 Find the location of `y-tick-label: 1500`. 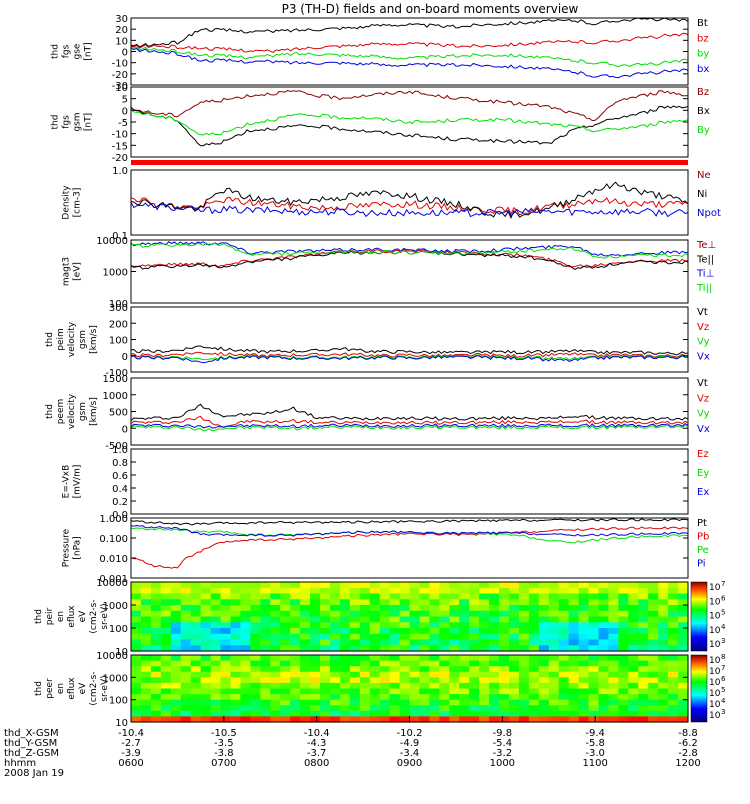

y-tick-label: 1500 is located at coordinates (115, 379).